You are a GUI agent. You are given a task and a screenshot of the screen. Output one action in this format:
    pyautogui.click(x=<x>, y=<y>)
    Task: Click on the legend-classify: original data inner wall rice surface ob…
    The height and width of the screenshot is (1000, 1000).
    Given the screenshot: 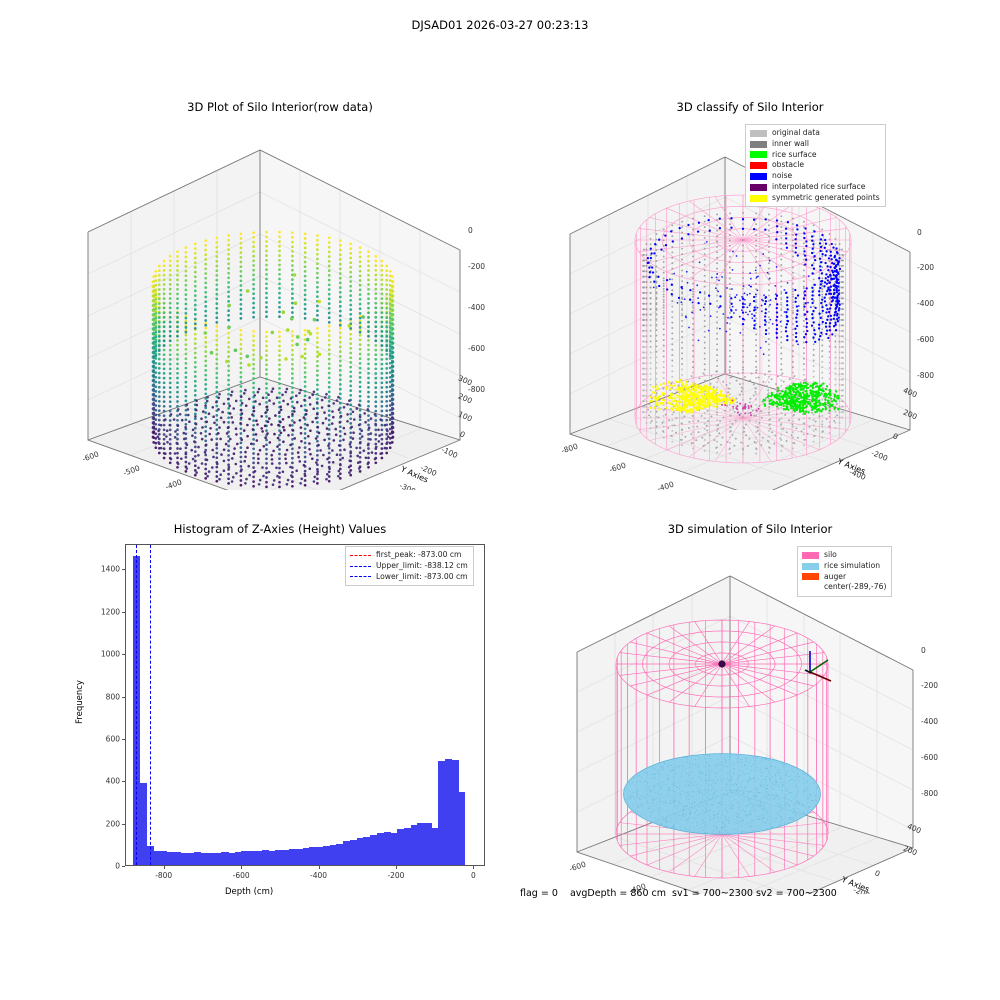 What is the action you would take?
    pyautogui.click(x=815, y=166)
    